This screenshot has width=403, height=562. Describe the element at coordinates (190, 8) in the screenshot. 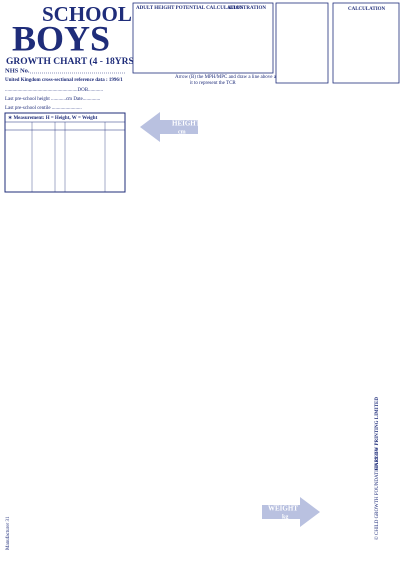

I see `potential-title: ADULT HEIGHT POTENTIAL CALCULATION` at that location.